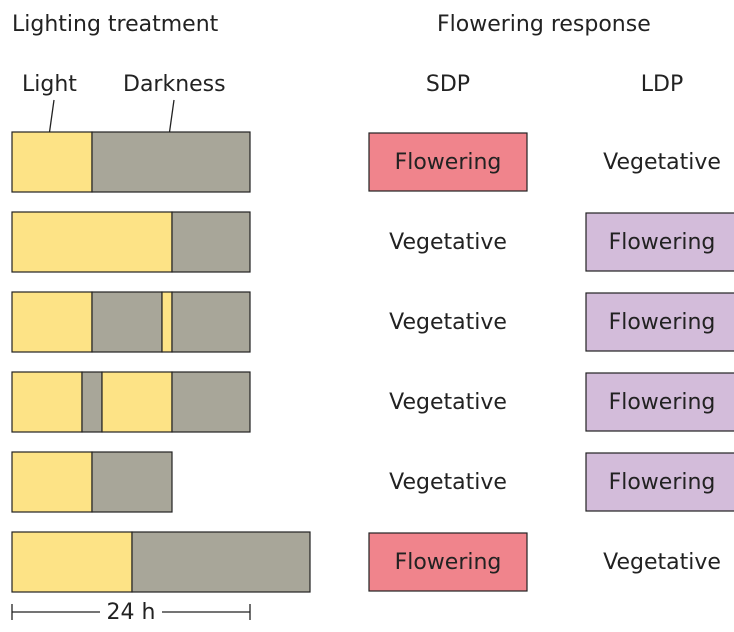 The width and height of the screenshot is (734, 632). I want to click on column-header: LDP, so click(662, 84).